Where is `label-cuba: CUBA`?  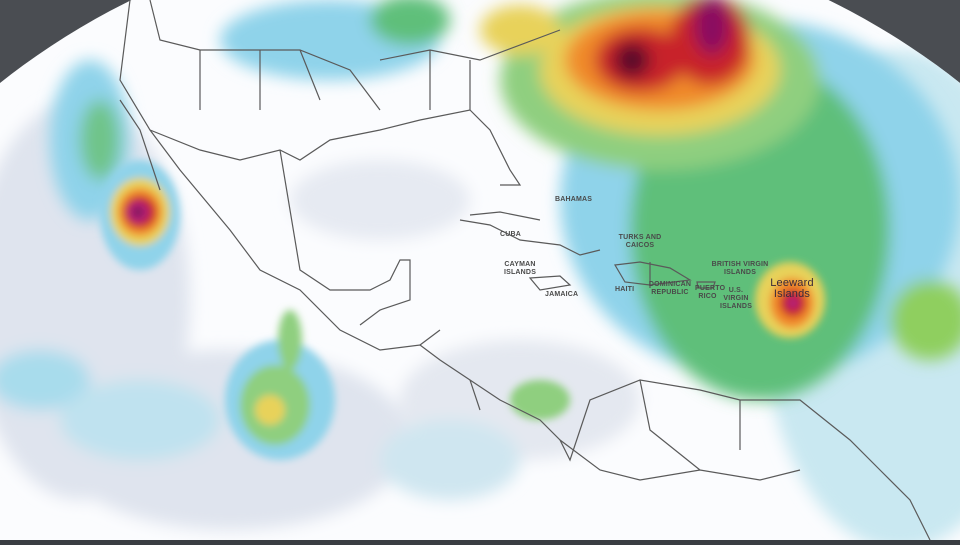 label-cuba: CUBA is located at coordinates (511, 234).